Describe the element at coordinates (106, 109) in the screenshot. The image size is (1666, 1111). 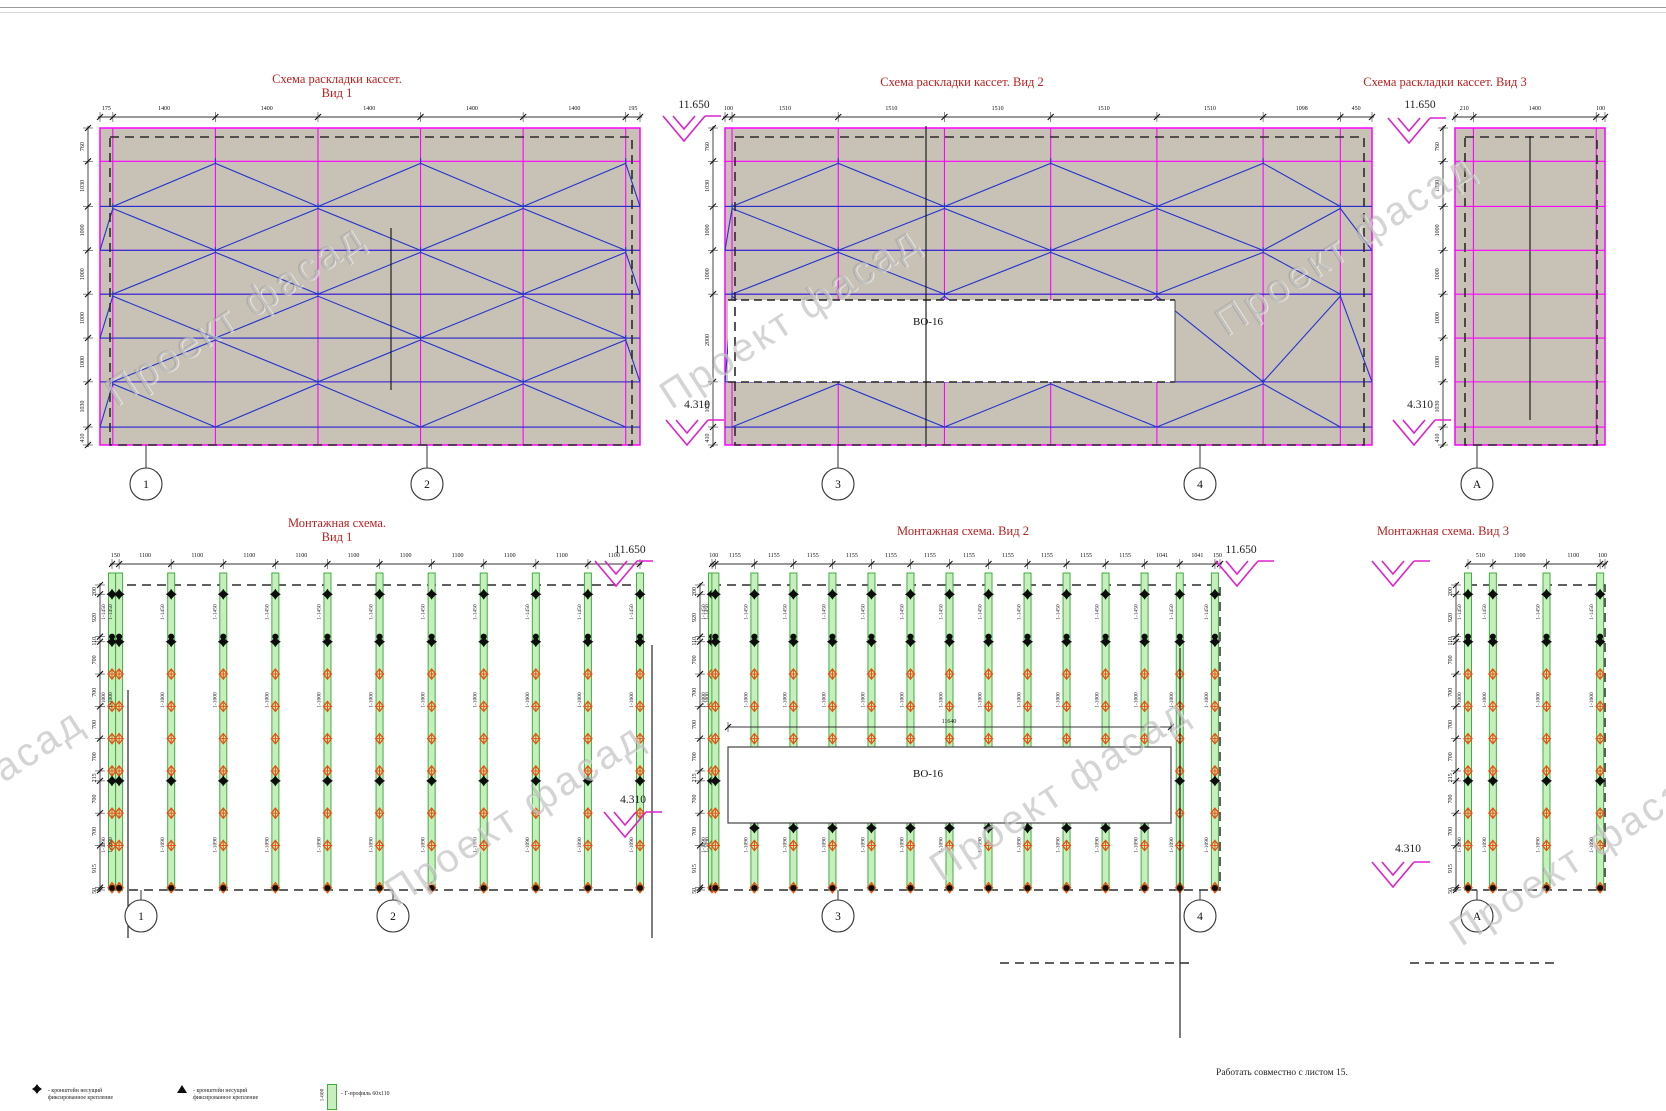
I see `svg-text: 175` at that location.